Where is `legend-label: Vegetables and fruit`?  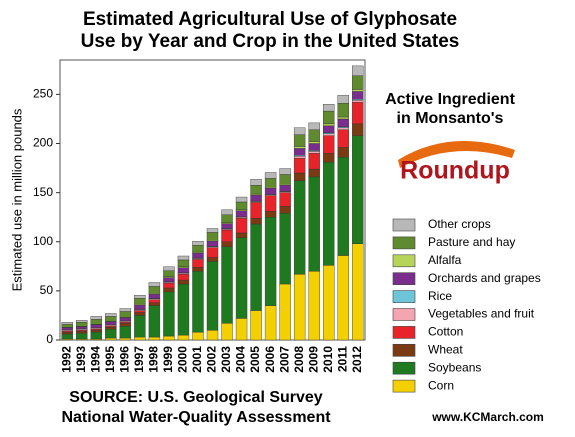
legend-label: Vegetables and fruit is located at coordinates (481, 314).